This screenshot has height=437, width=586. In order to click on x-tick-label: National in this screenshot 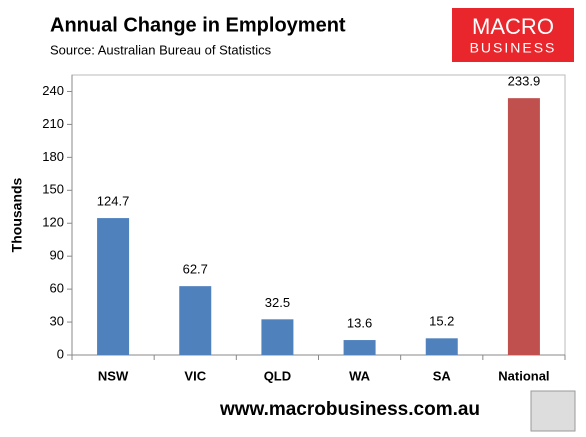, I will do `click(523, 375)`.